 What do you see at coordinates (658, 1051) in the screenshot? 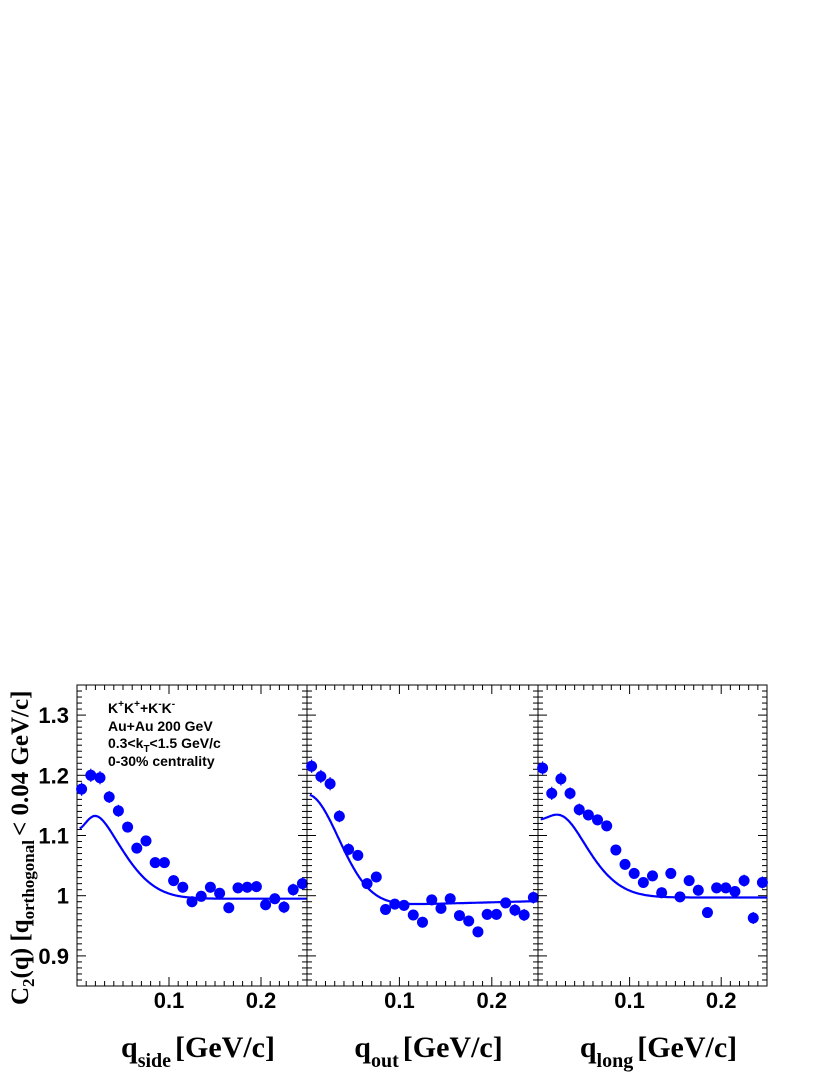
I see `x-axis-title: qlong [GeV/c]` at bounding box center [658, 1051].